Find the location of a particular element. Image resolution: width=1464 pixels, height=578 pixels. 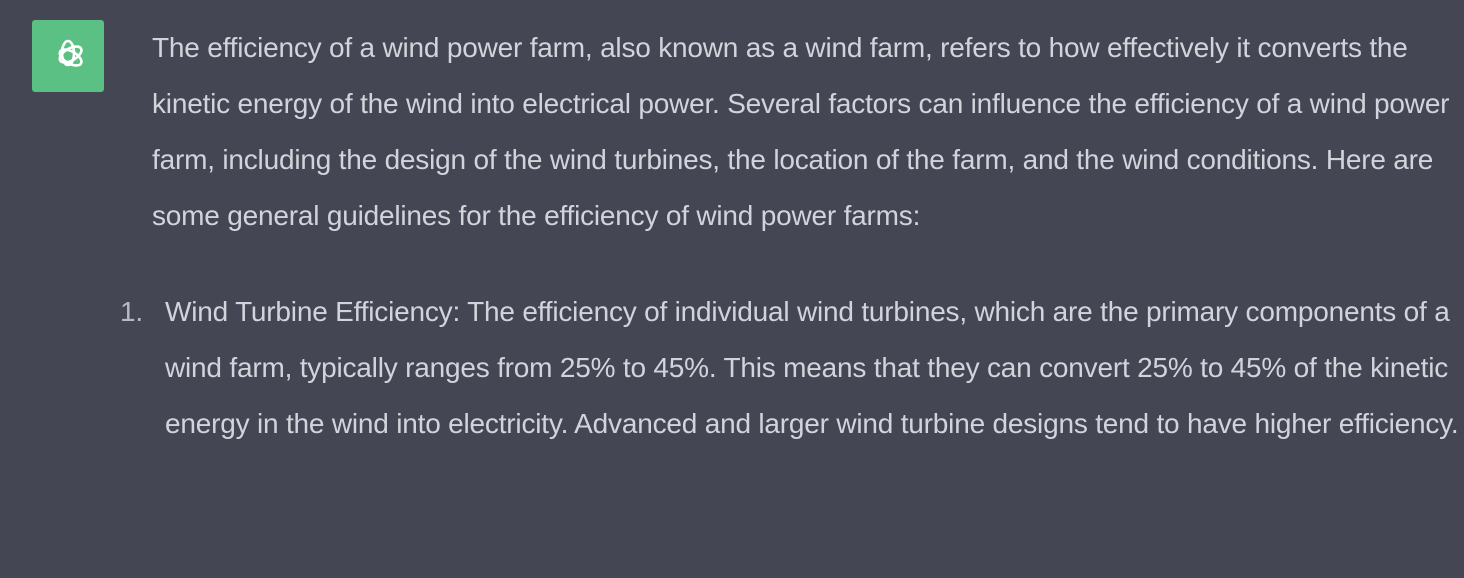

list-item-number: 1. is located at coordinates (131, 311).